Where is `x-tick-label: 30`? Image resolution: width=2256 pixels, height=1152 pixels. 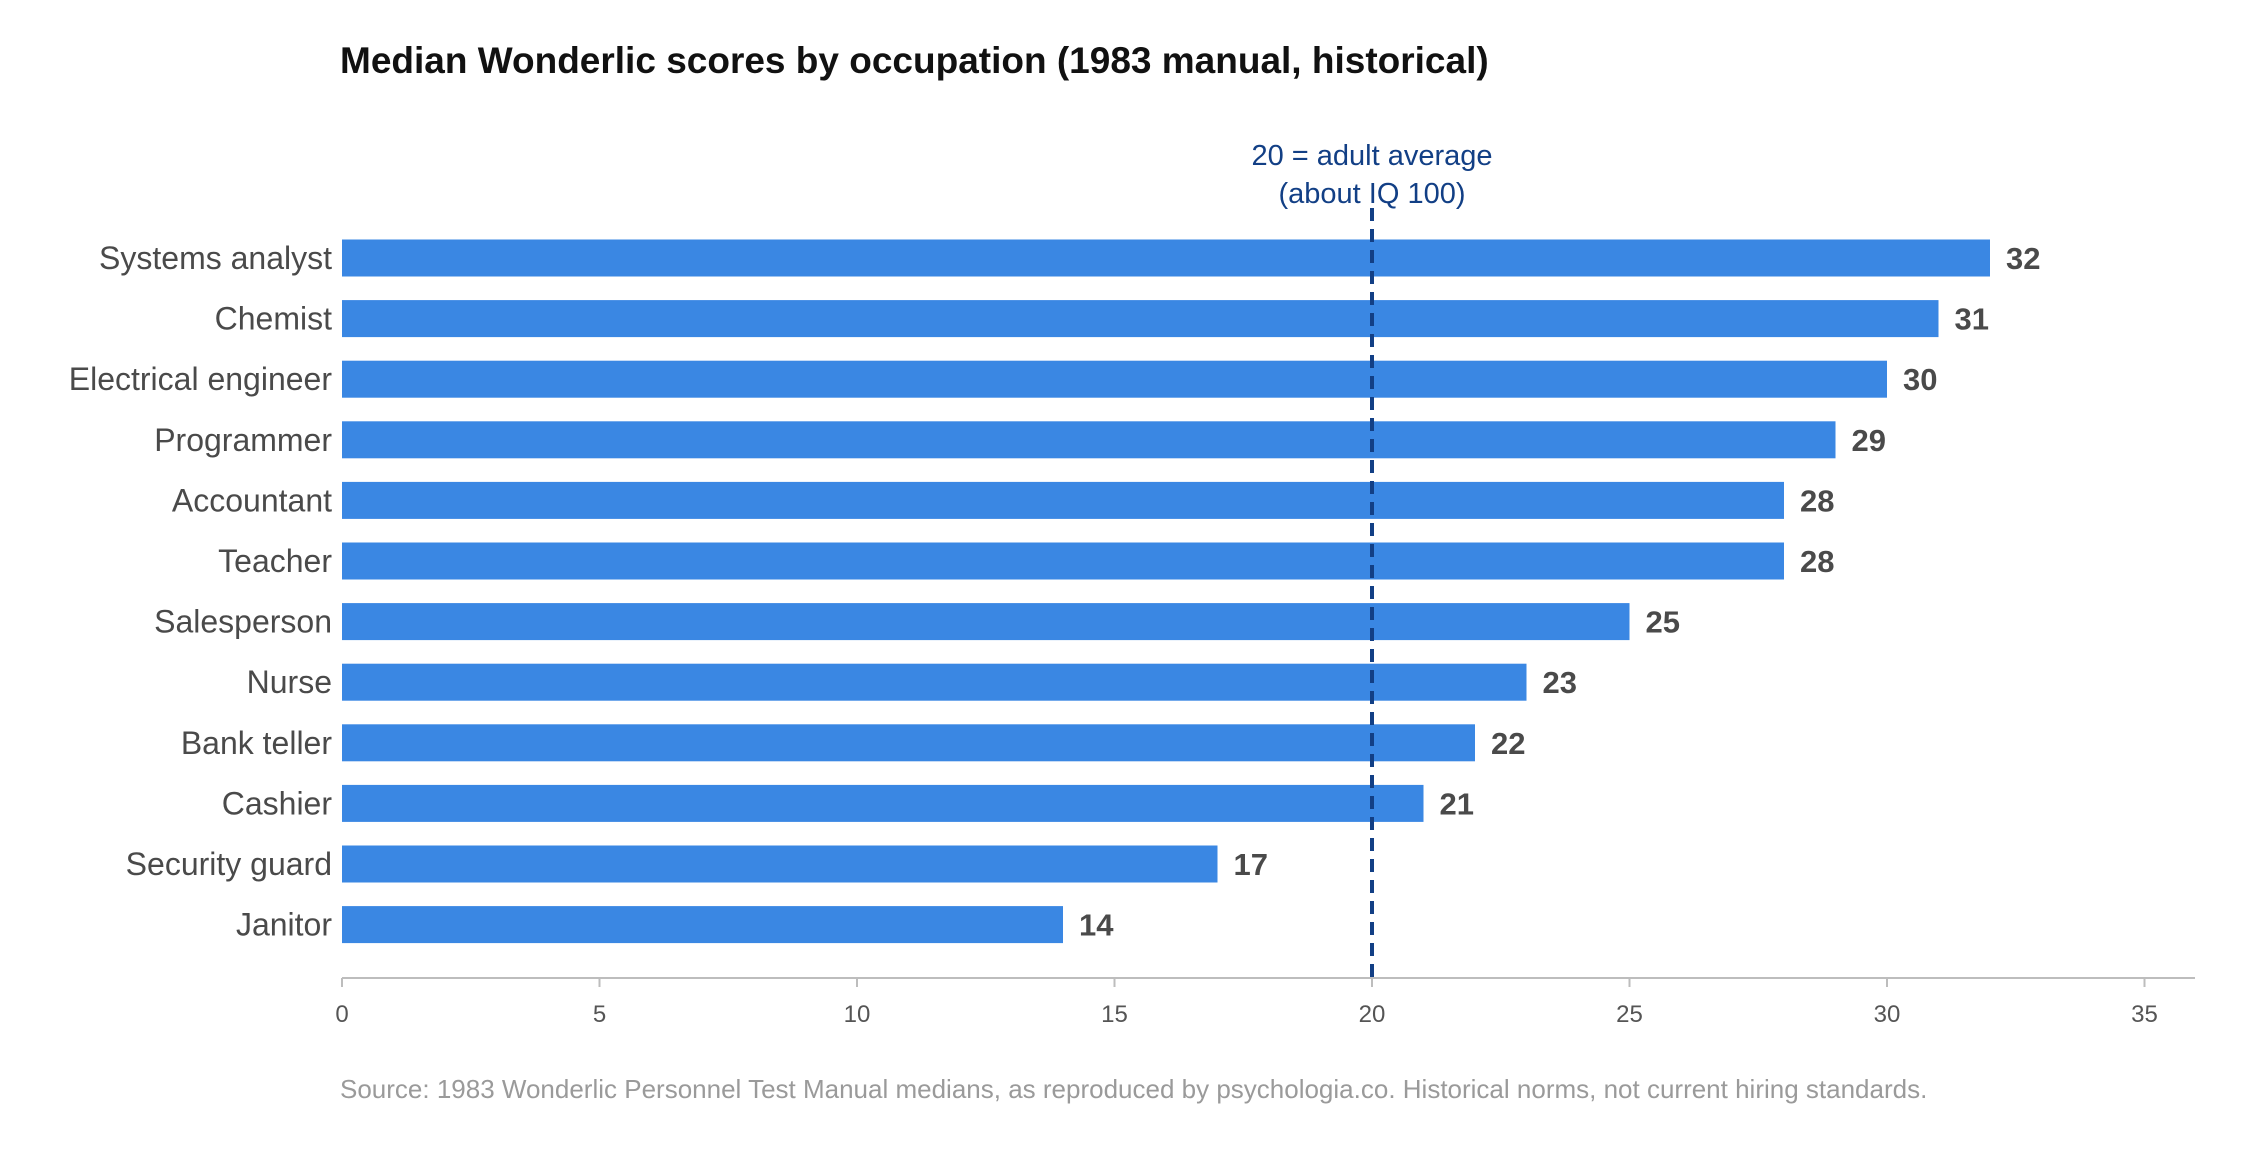
x-tick-label: 30 is located at coordinates (1887, 1014).